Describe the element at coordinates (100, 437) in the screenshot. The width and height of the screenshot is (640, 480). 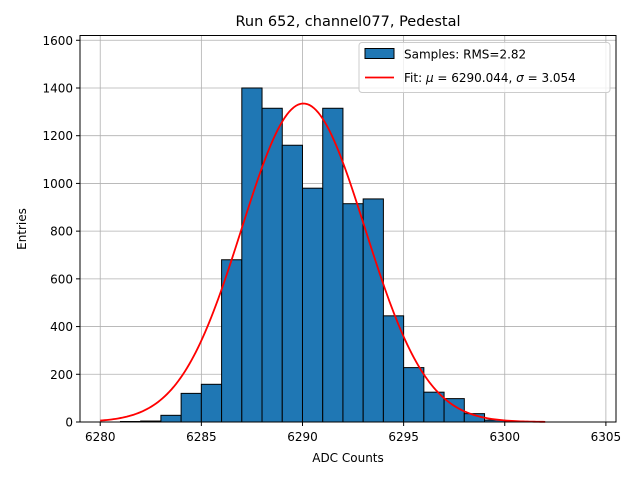
I see `x-tick-label-0: 6280` at that location.